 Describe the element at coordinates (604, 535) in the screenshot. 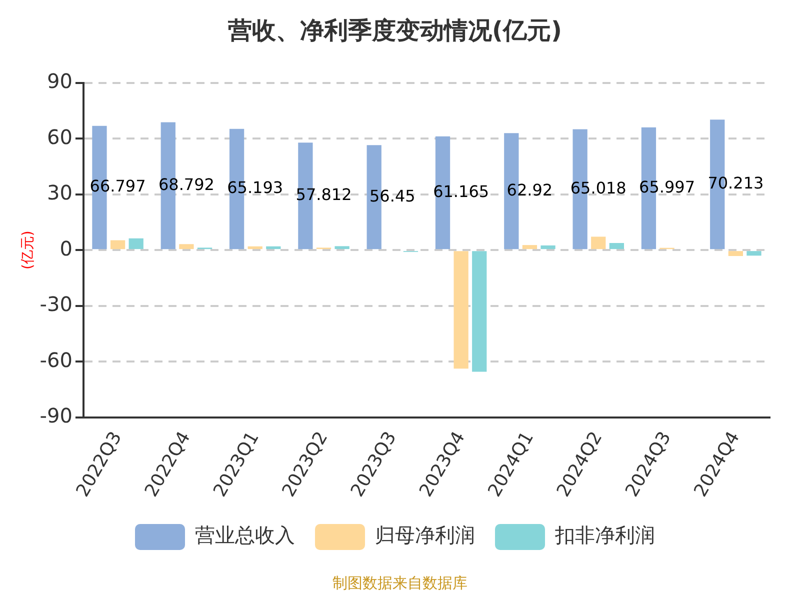

I see `legend-label: 扣非净利润` at that location.